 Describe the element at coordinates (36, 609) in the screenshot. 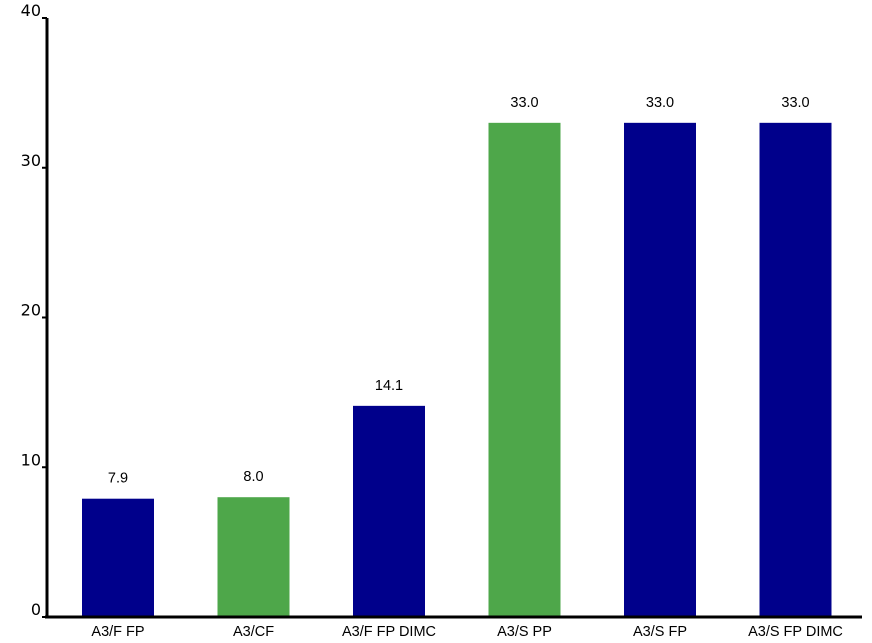

I see `y-tick-label: 0` at that location.